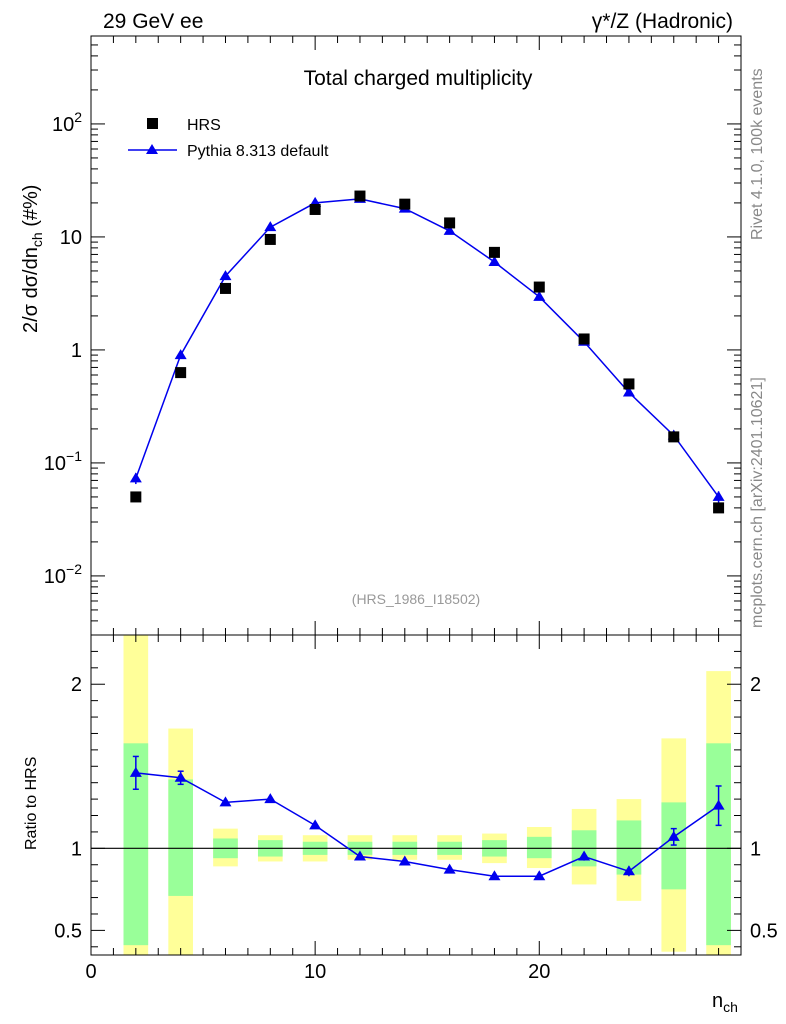  I want to click on ratio-y-tick-label-right: 1, so click(755, 849).